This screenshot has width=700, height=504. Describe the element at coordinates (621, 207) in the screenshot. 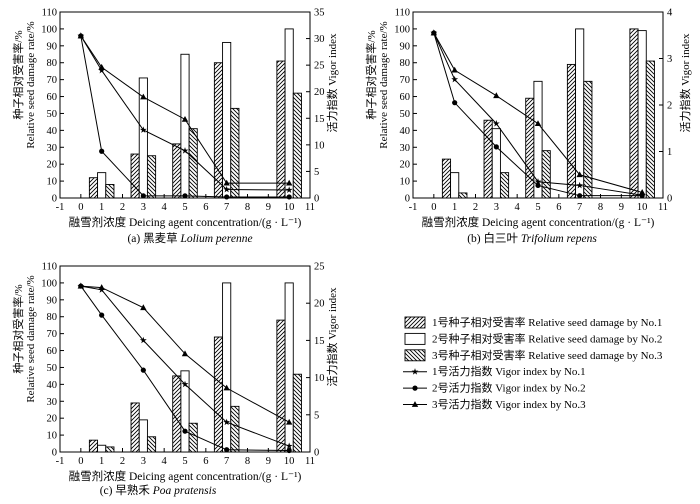

I see `x-tick-label: 9` at that location.